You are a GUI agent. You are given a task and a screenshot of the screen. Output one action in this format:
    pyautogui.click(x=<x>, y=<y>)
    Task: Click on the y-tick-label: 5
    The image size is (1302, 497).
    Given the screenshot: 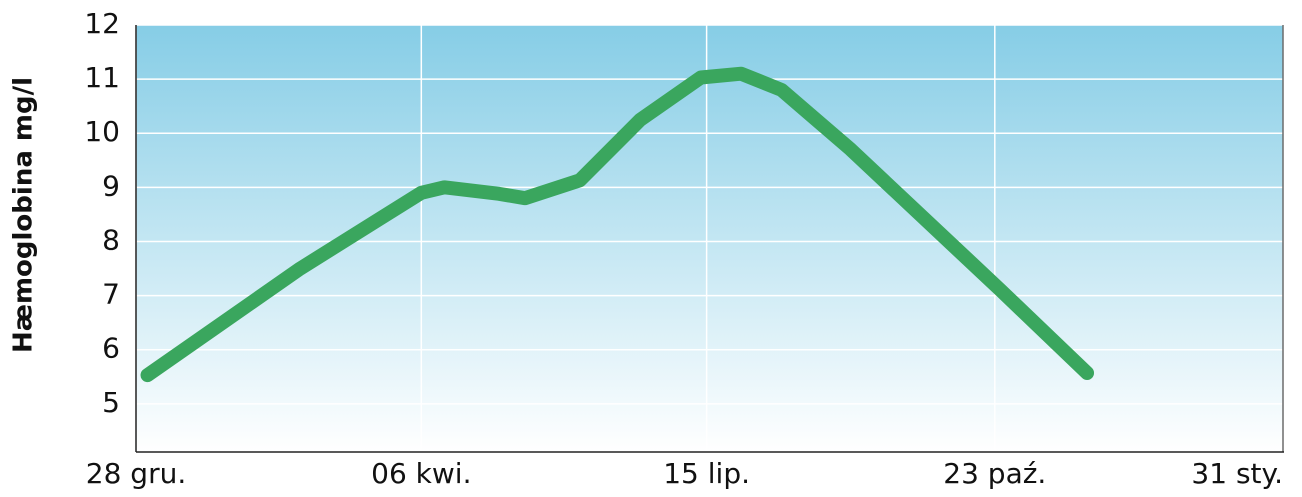 What is the action you would take?
    pyautogui.click(x=111, y=402)
    